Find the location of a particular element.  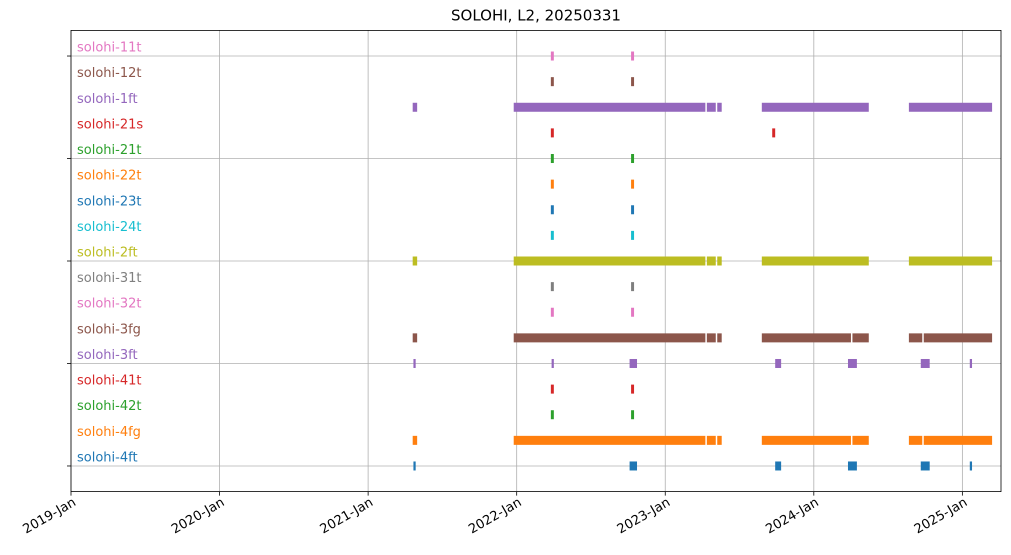

row-label: solohi-42t is located at coordinates (109, 406).